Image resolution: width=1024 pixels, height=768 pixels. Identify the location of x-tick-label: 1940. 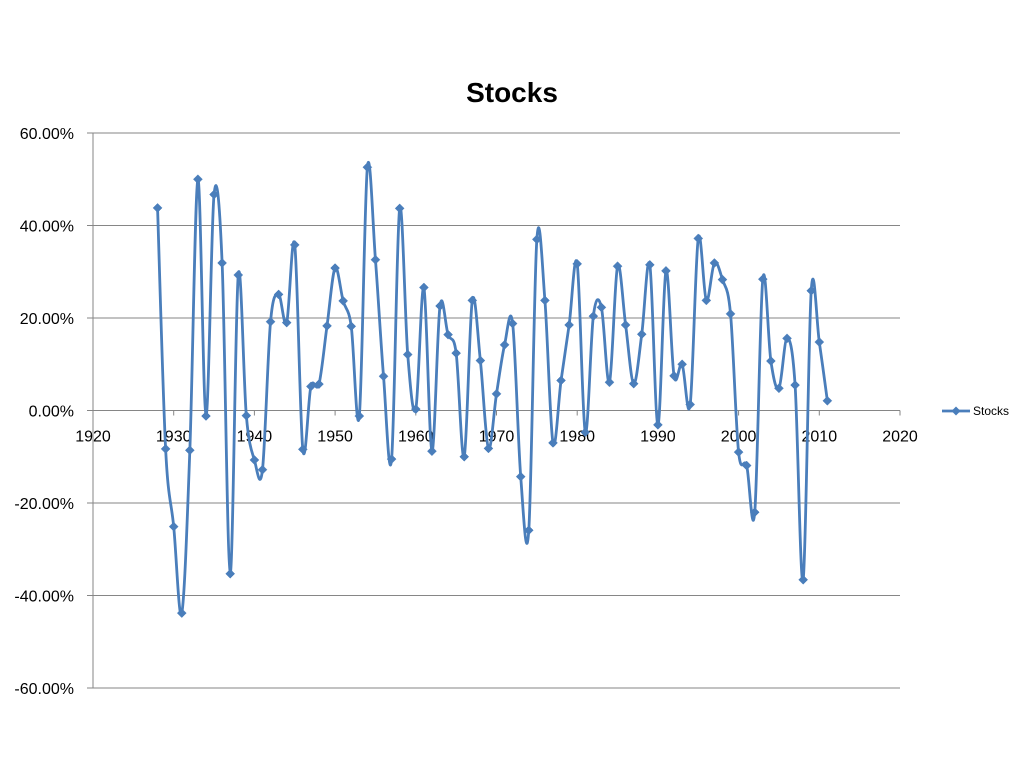
(255, 437).